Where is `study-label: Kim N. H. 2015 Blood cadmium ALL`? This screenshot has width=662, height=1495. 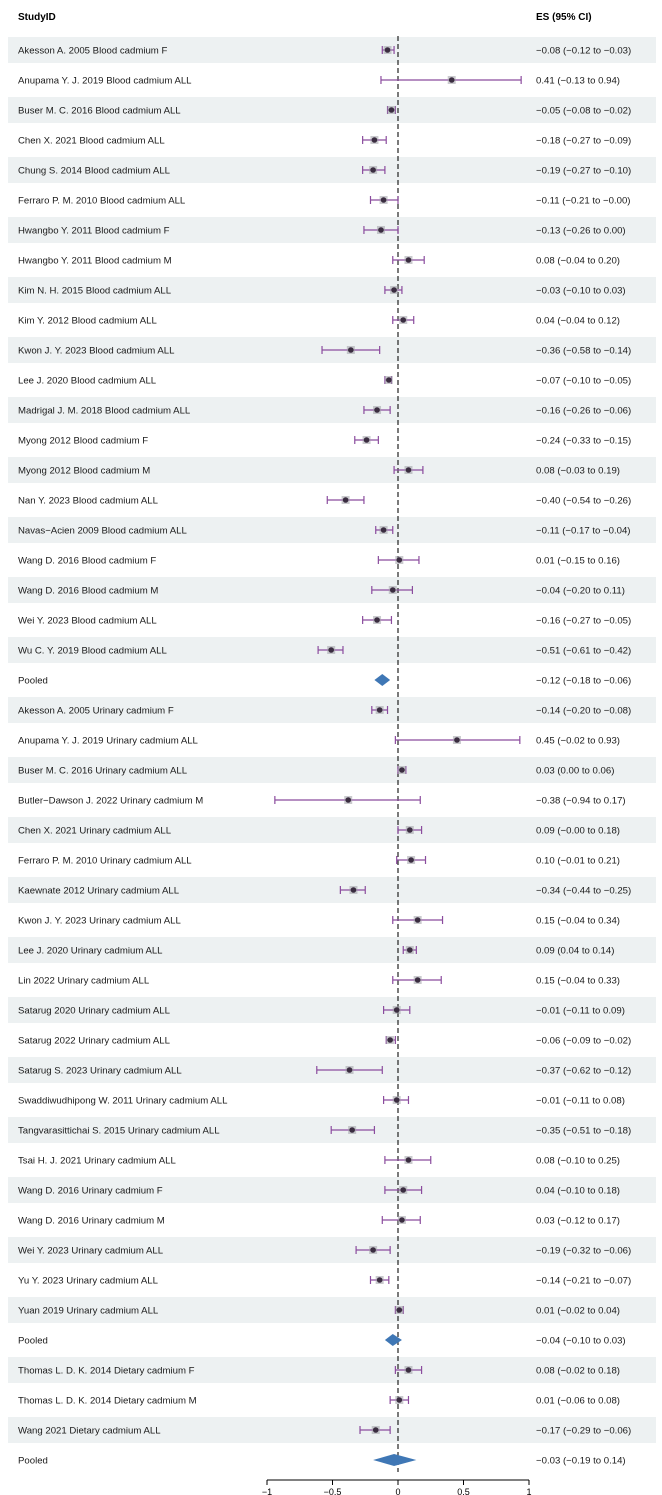
study-label: Kim N. H. 2015 Blood cadmium ALL is located at coordinates (95, 291).